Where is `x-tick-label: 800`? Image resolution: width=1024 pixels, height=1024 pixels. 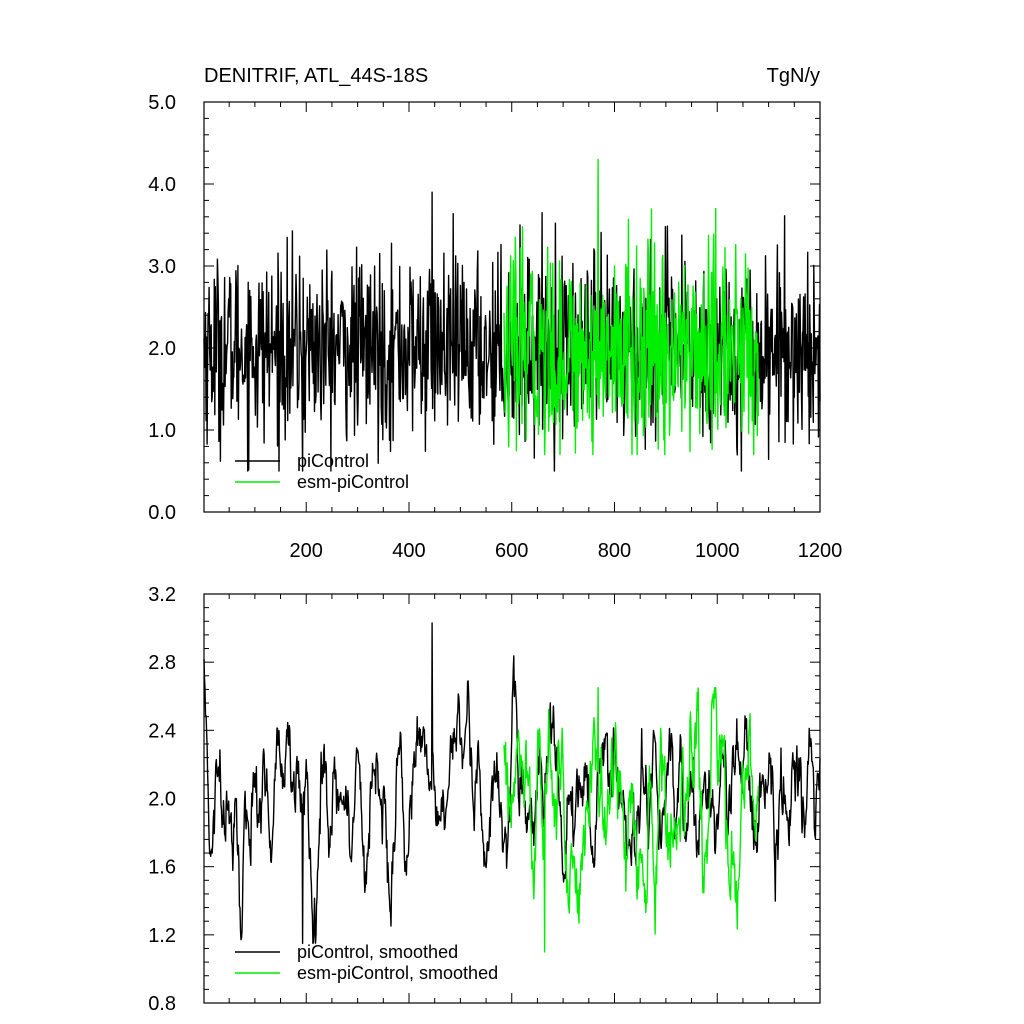
x-tick-label: 800 is located at coordinates (614, 551).